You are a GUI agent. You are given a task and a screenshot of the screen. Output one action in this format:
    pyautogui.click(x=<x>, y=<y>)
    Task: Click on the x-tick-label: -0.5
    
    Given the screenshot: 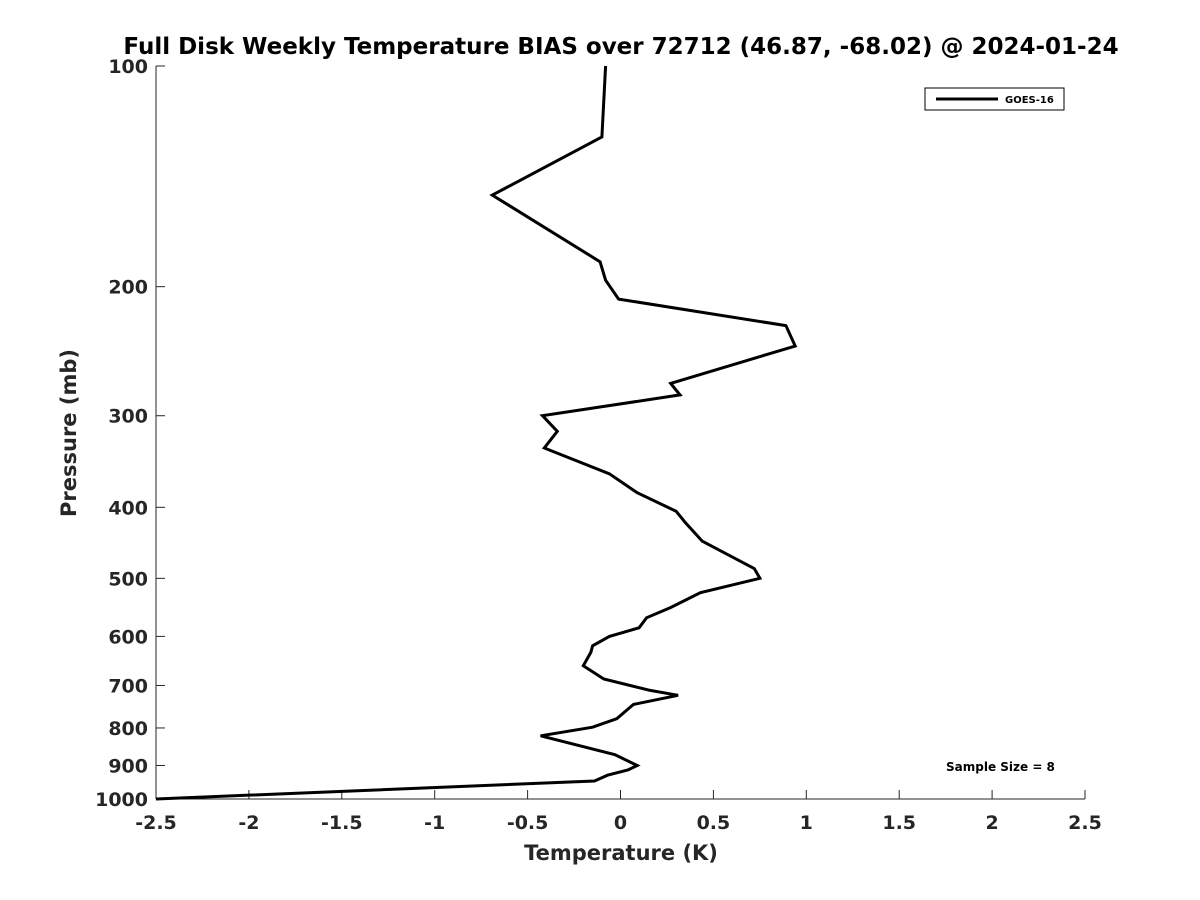 What is the action you would take?
    pyautogui.click(x=528, y=823)
    